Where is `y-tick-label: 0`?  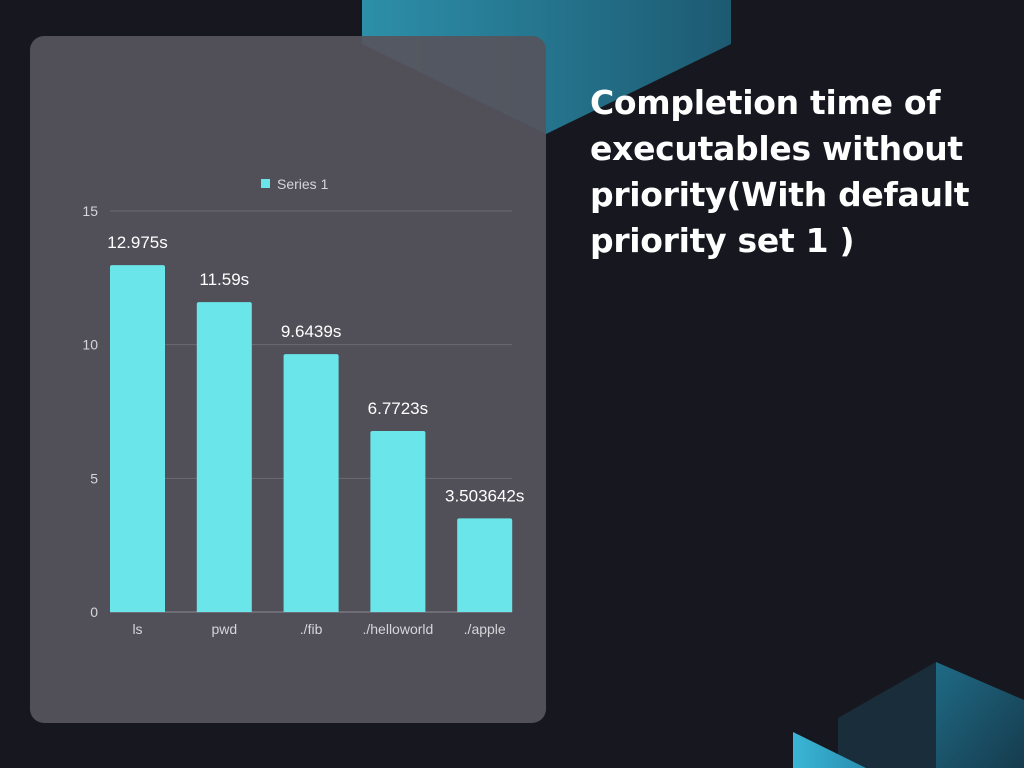 y-tick-label: 0 is located at coordinates (94, 612).